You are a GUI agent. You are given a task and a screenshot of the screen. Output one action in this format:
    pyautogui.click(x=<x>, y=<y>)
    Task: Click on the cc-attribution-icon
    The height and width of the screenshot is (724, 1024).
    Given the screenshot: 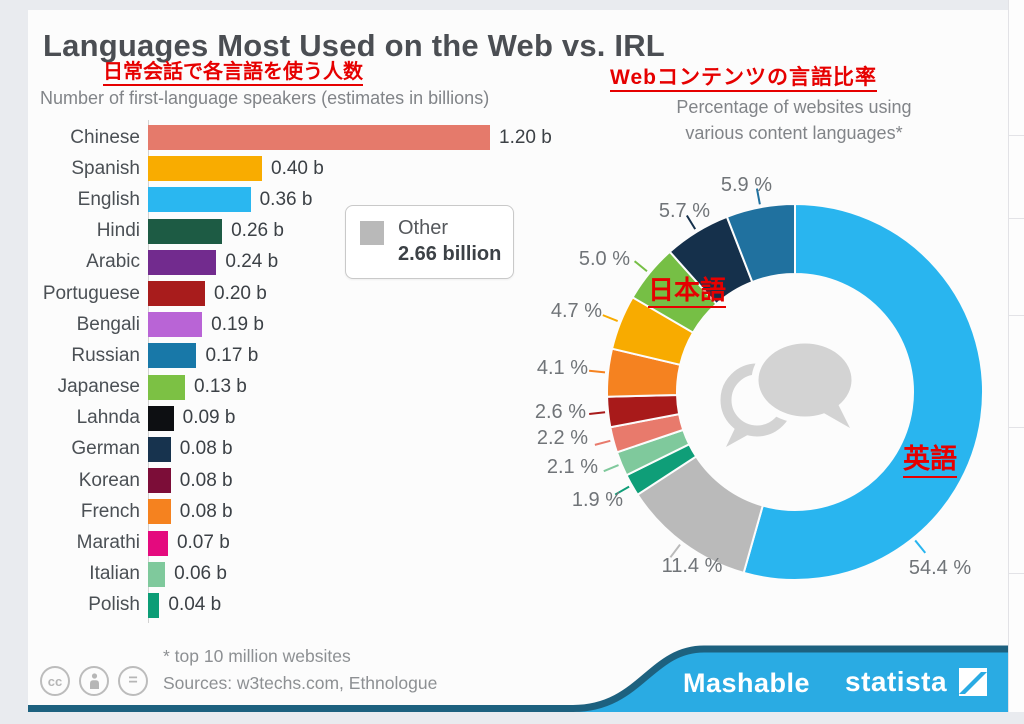 What is the action you would take?
    pyautogui.click(x=94, y=681)
    